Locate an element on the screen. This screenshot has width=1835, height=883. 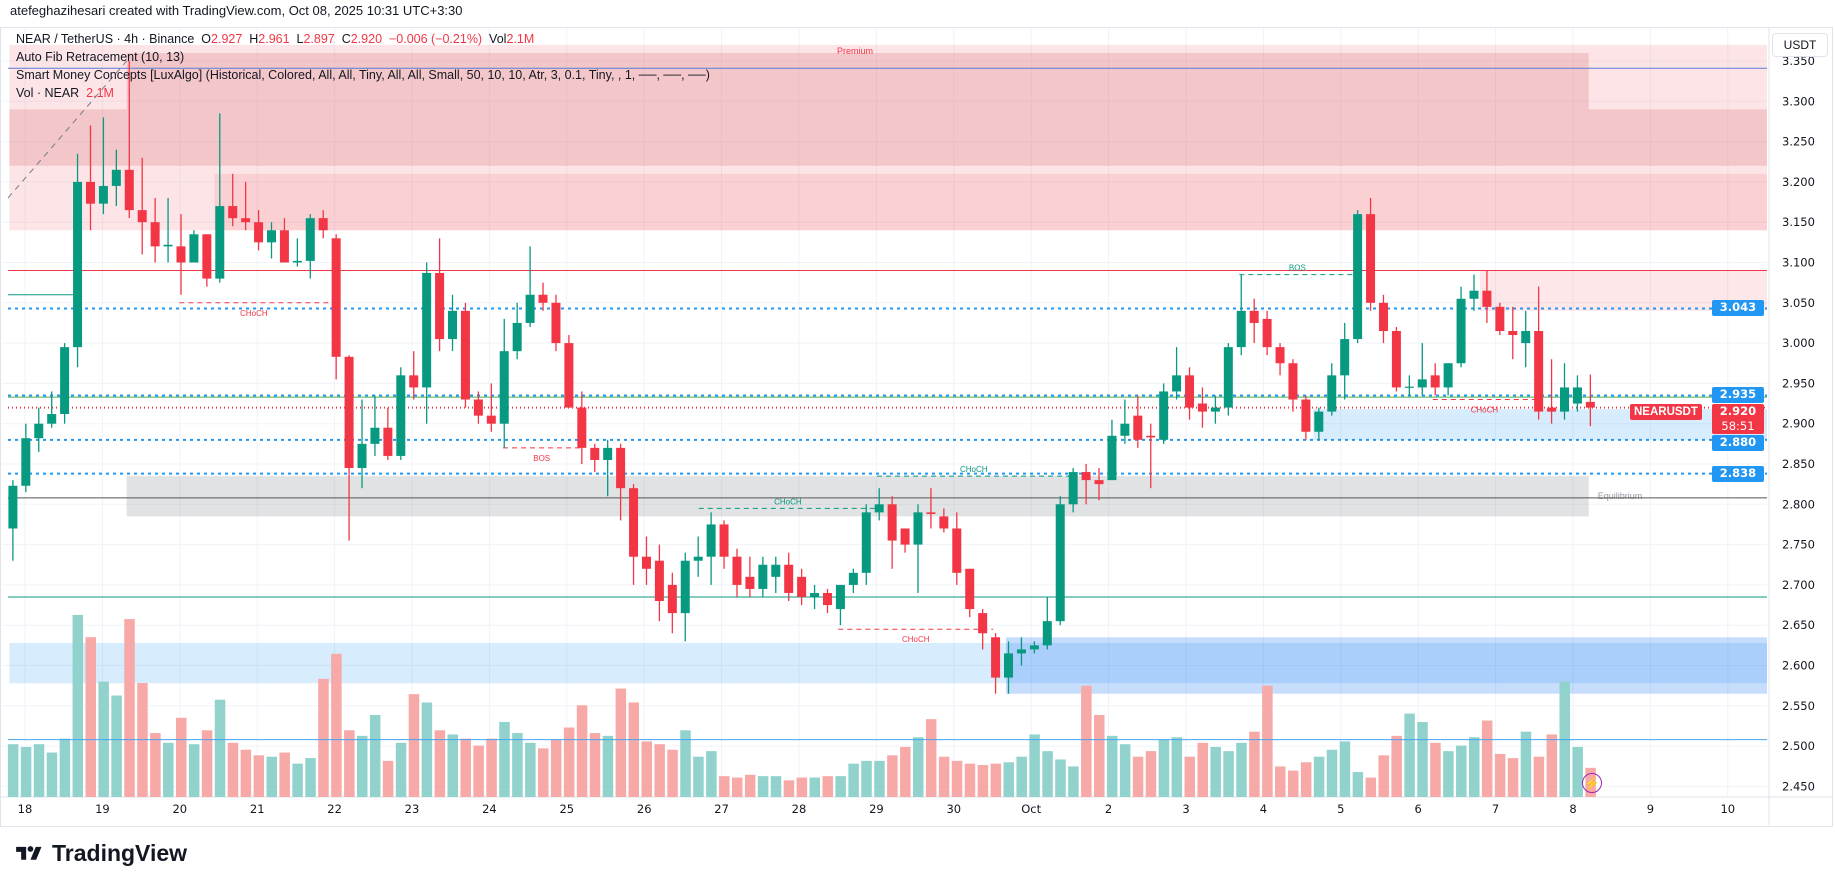
price-tick-label: 2.650 is located at coordinates (1798, 625).